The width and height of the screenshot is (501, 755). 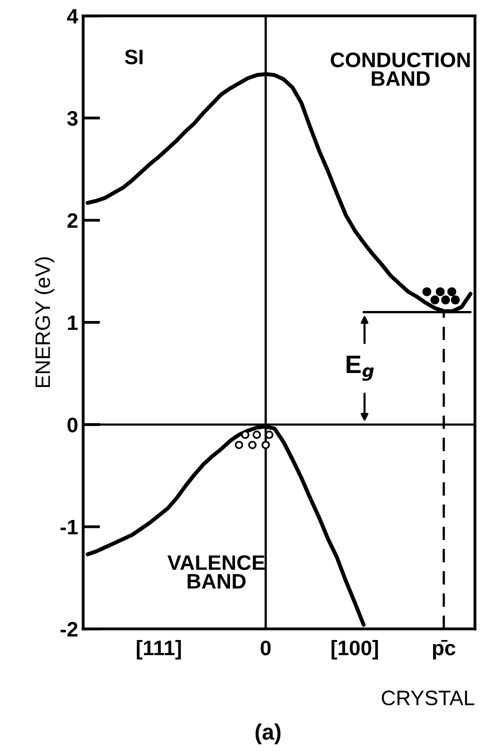 What do you see at coordinates (72, 16) in the screenshot?
I see `y-tick-label: 4` at bounding box center [72, 16].